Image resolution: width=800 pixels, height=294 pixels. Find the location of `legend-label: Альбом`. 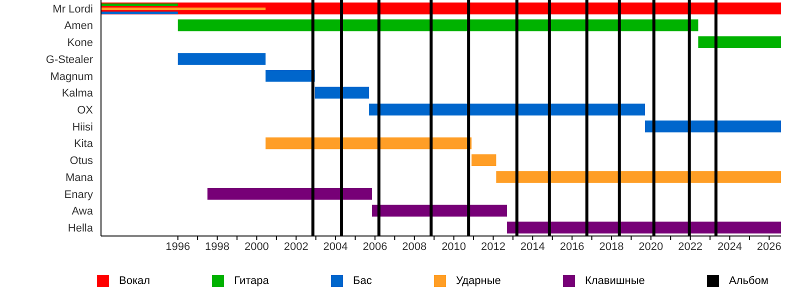

legend-label: Альбом is located at coordinates (748, 281).